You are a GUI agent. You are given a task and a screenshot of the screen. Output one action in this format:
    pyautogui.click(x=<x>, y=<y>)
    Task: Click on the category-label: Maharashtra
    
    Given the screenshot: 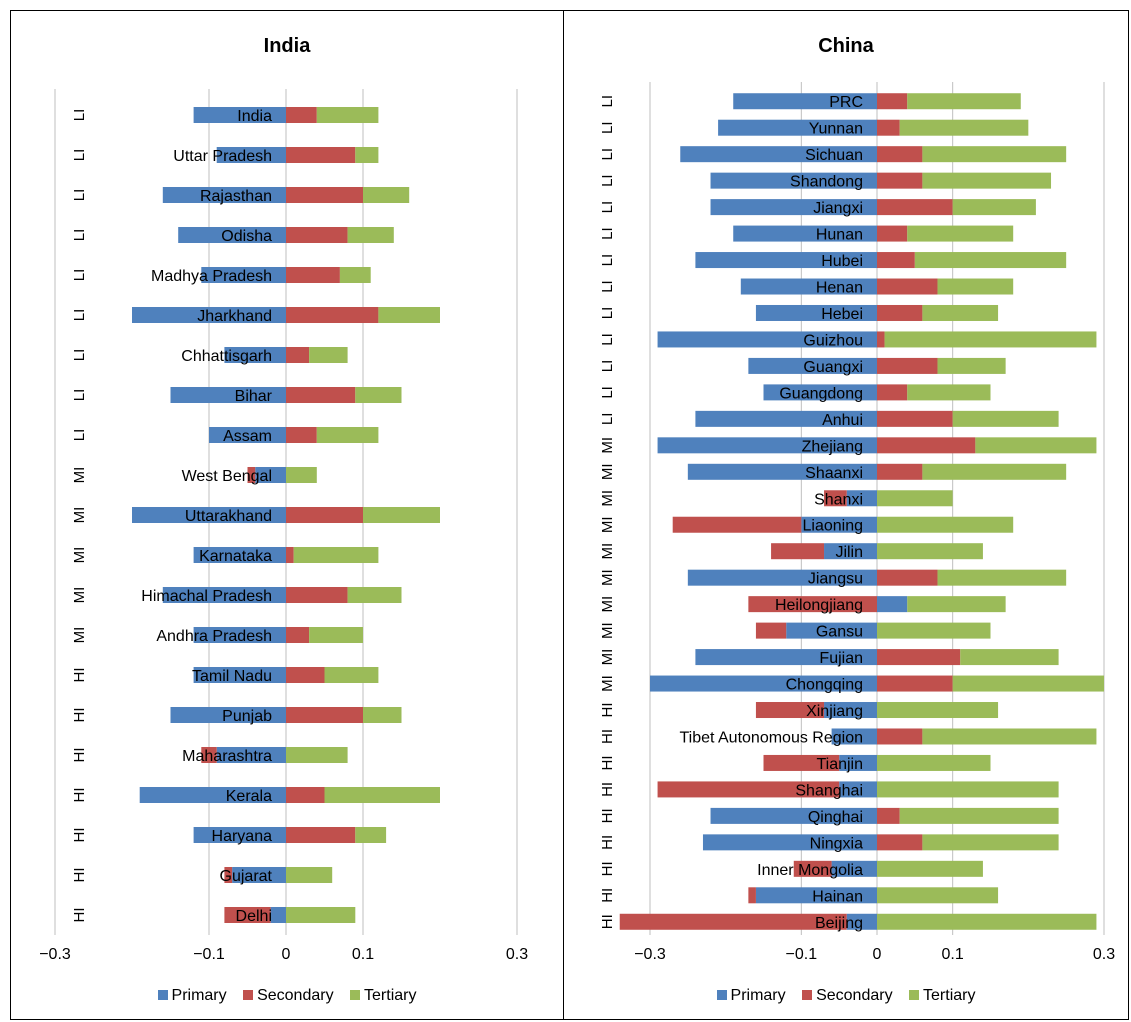 What is the action you would take?
    pyautogui.click(x=227, y=756)
    